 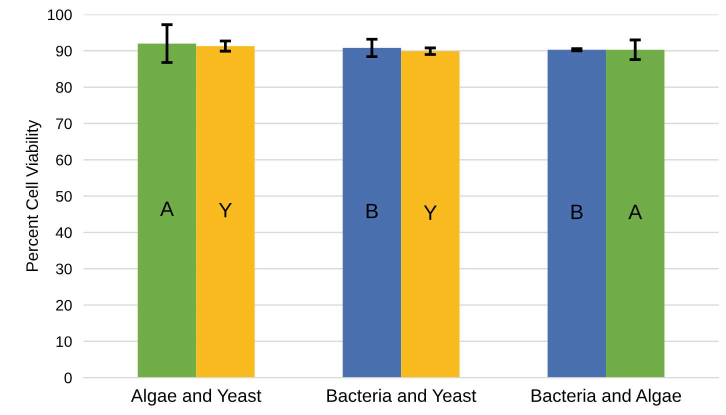 I want to click on y-tick-label: 0, so click(x=68, y=378).